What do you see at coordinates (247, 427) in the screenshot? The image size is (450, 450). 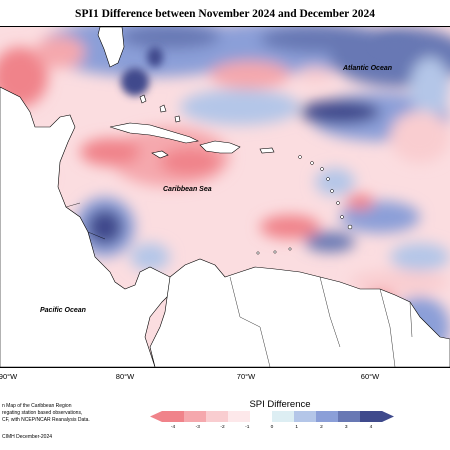 I see `legend-tick-label: -1` at bounding box center [247, 427].